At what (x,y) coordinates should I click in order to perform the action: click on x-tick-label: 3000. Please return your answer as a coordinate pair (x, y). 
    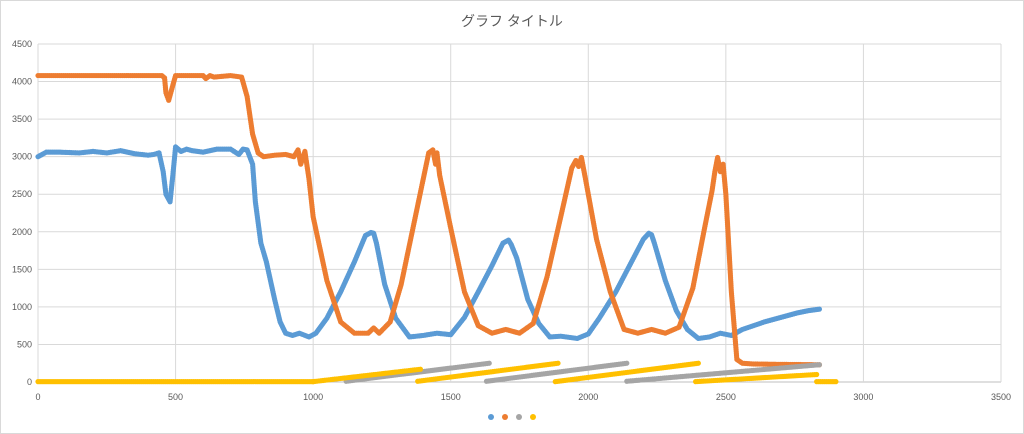
    Looking at the image, I should click on (863, 397).